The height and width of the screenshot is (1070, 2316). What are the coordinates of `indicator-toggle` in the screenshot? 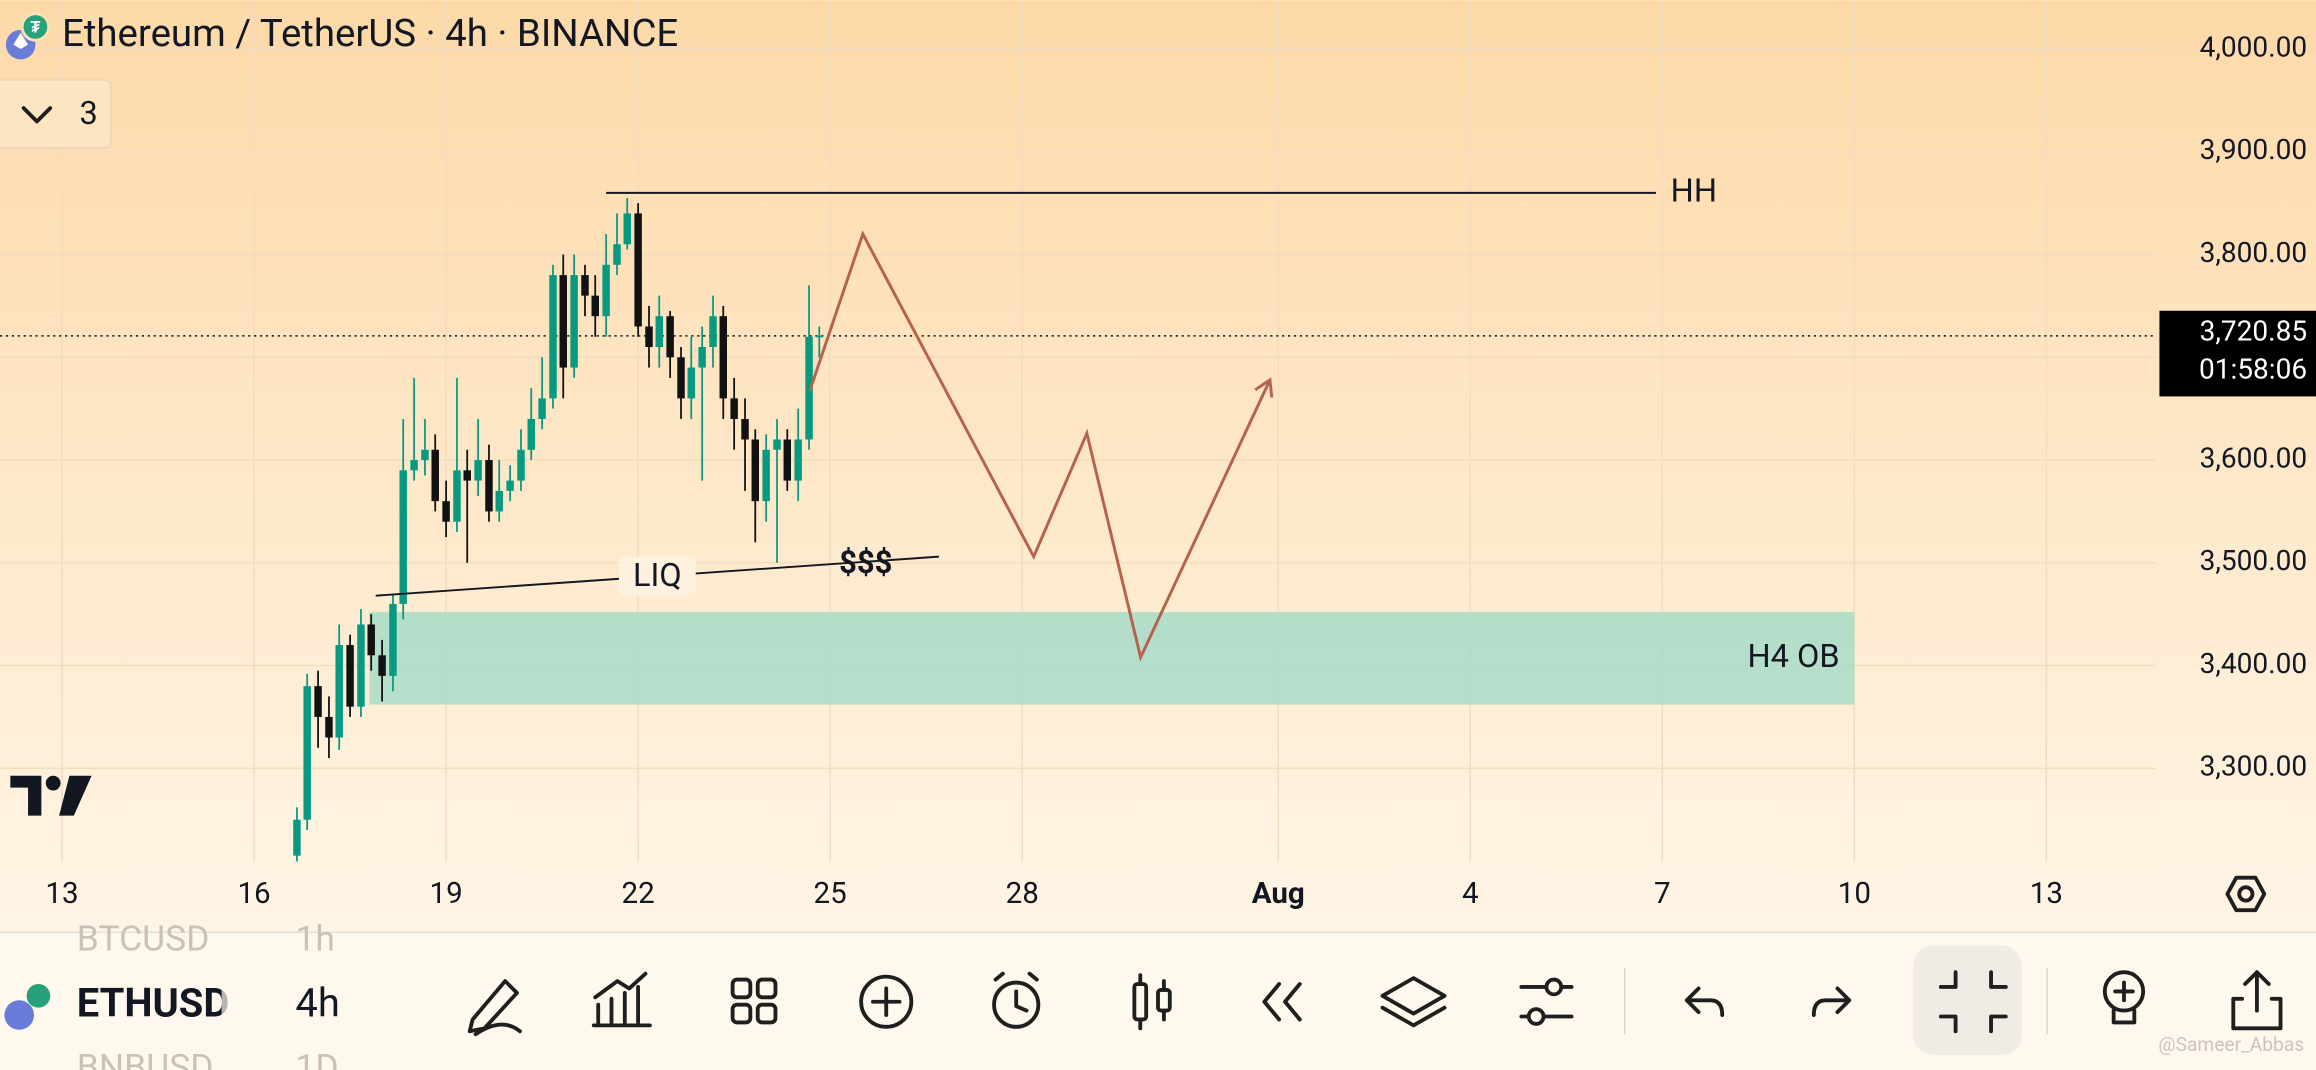 It's located at (56, 114).